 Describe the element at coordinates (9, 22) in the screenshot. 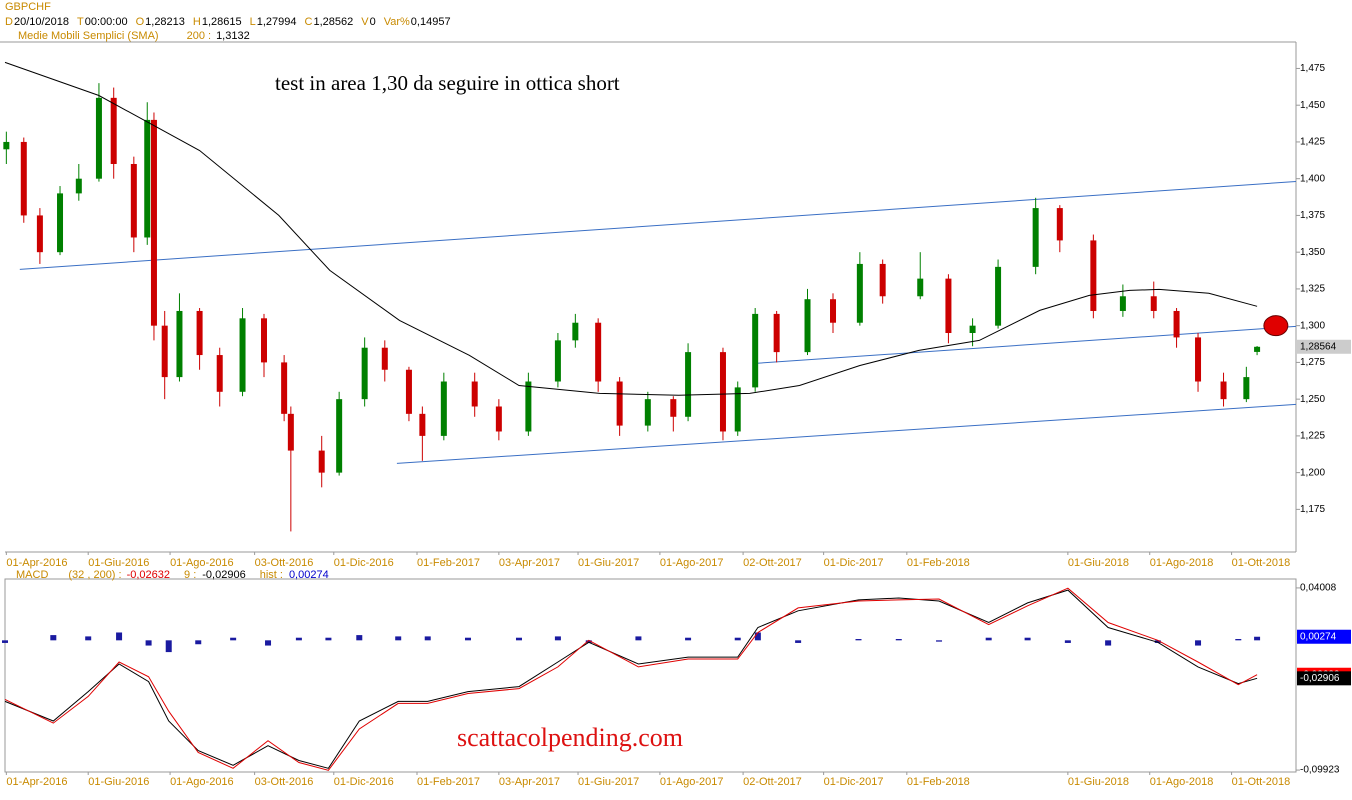

I see `info-label: D` at that location.